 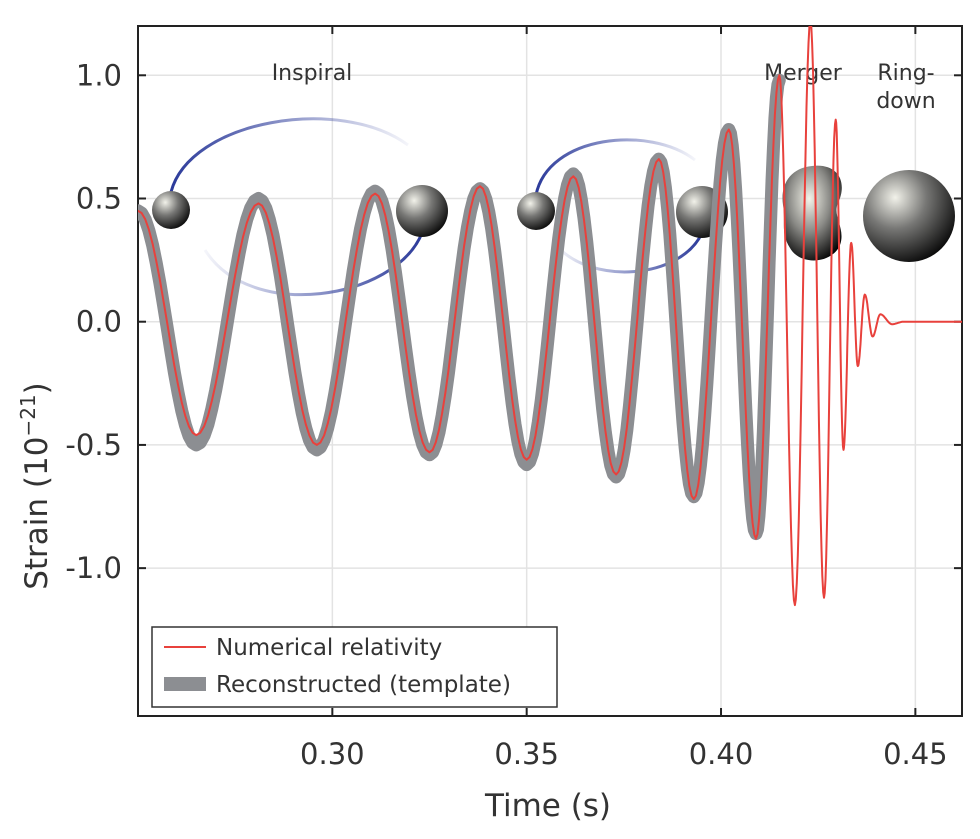 I want to click on x-axis-label: Time (s), so click(x=547, y=806).